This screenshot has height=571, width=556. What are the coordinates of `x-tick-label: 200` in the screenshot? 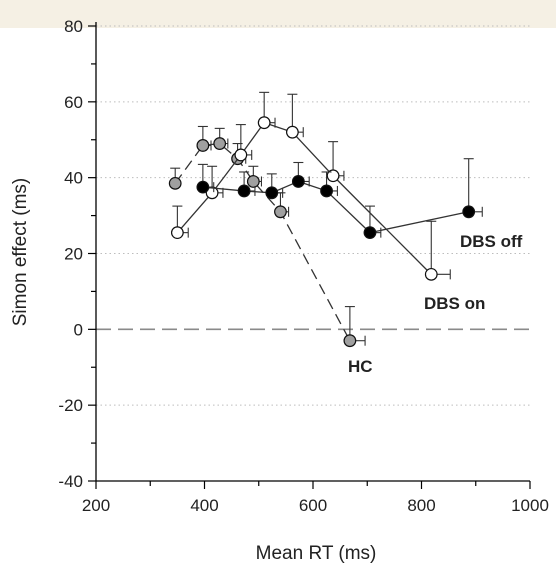 It's located at (96, 505).